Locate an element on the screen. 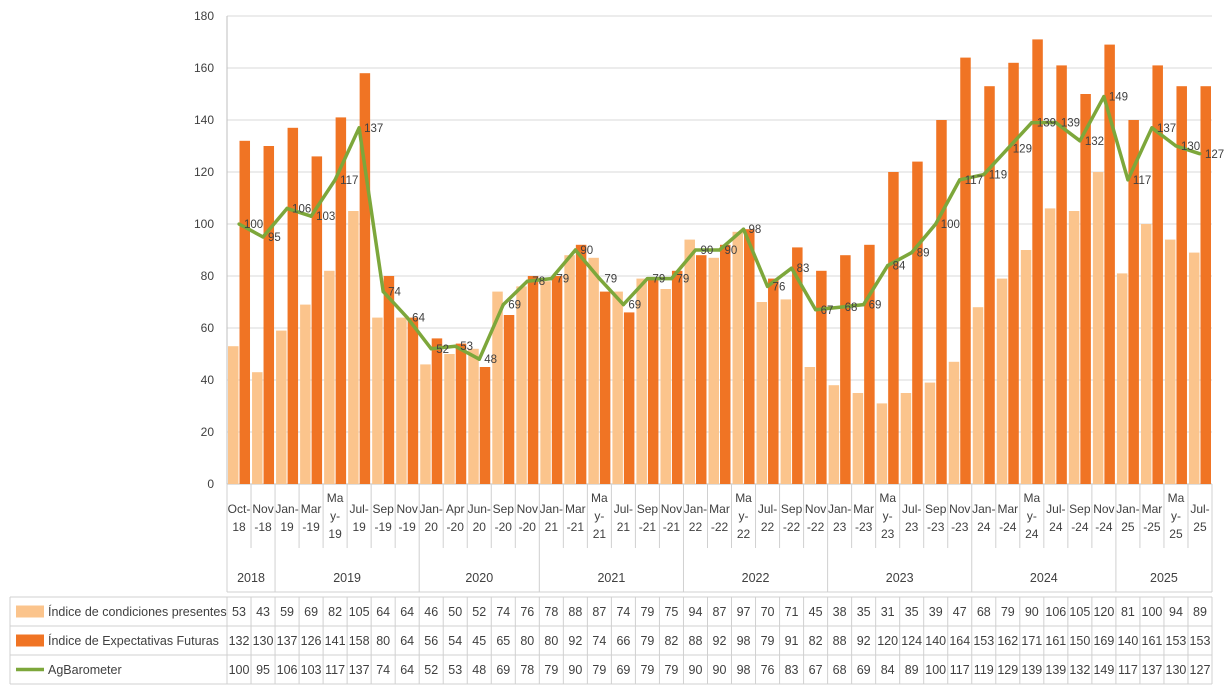 Image resolution: width=1224 pixels, height=698 pixels. table-cell: 38 is located at coordinates (840, 612).